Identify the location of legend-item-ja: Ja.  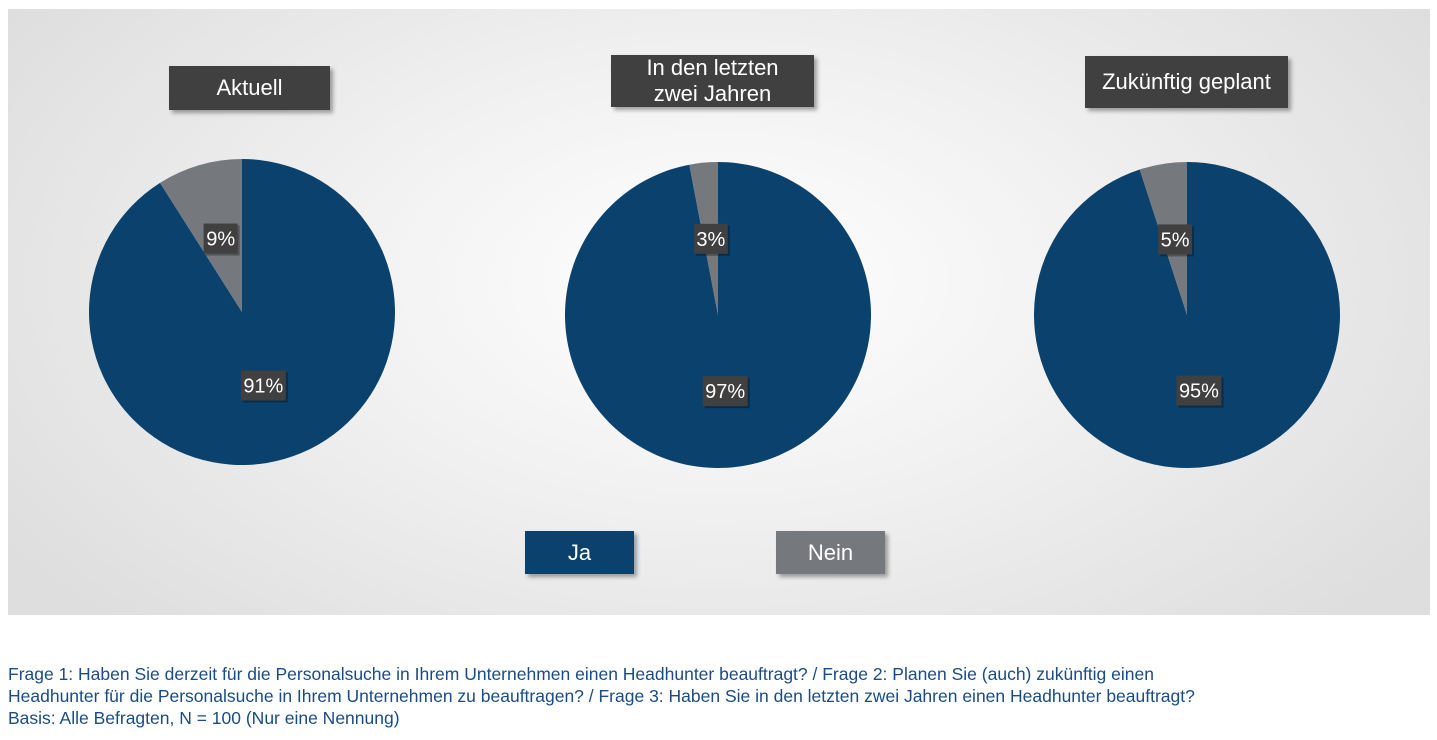
(579, 552).